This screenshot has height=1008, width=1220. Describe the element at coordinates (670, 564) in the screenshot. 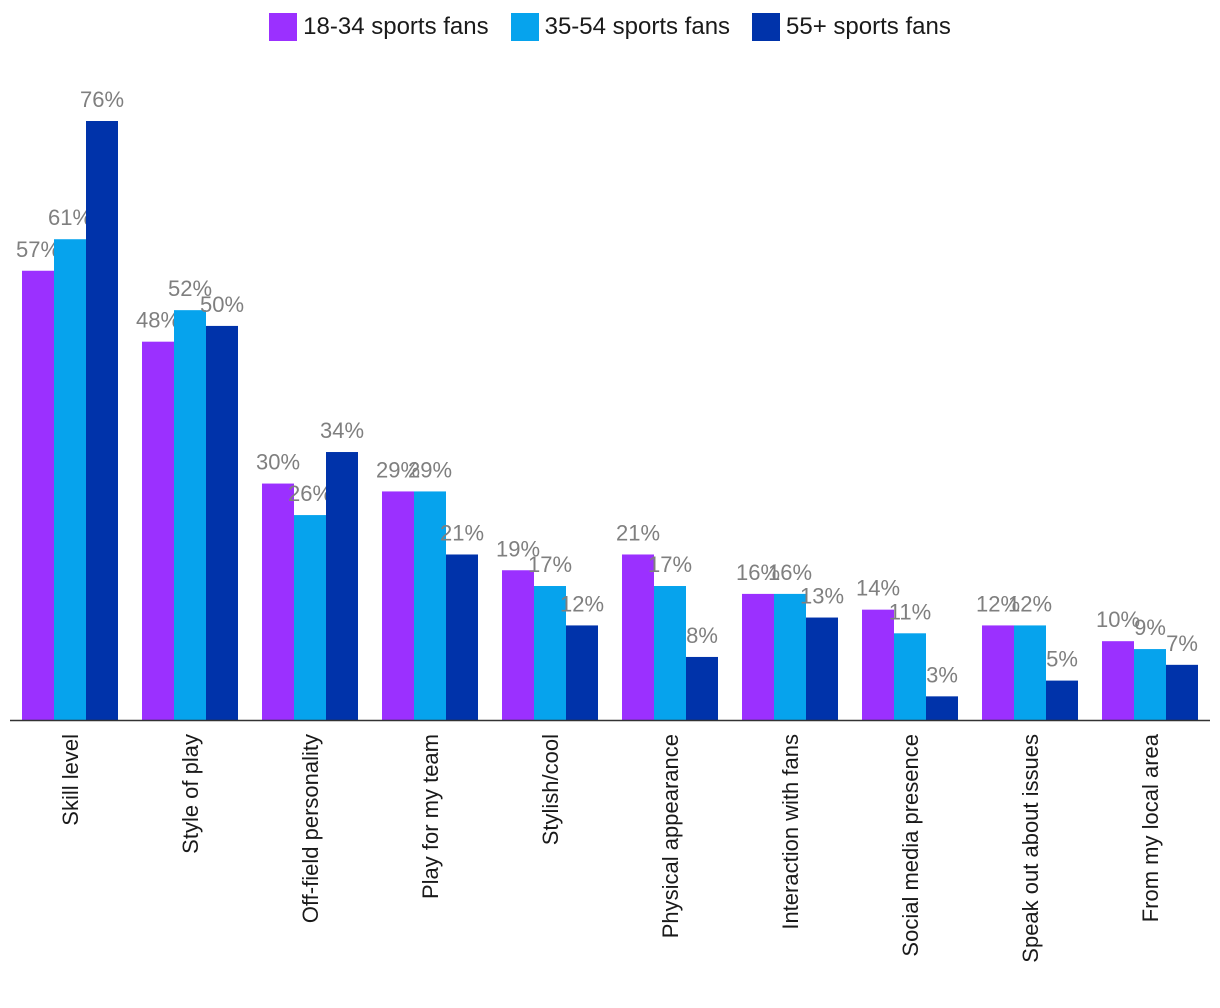

I see `value-label-physical-appearance-series-2: 17%` at that location.